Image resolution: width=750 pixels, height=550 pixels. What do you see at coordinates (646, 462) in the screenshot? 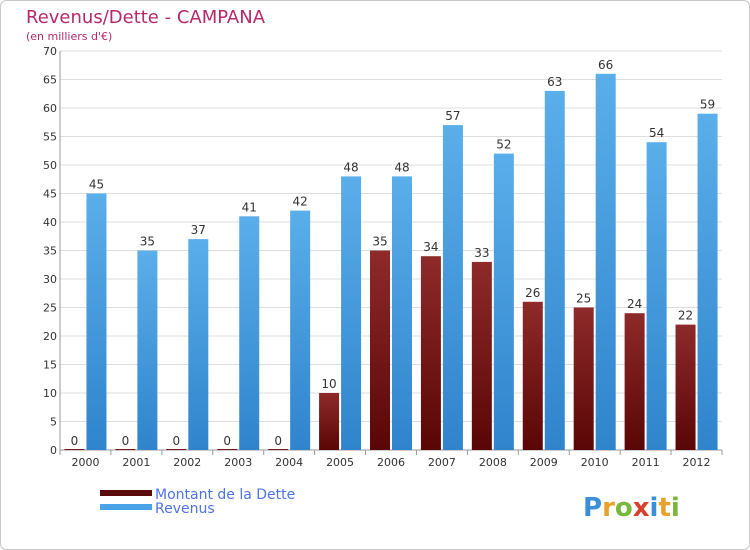
I see `x-tick-label: 2011` at bounding box center [646, 462].